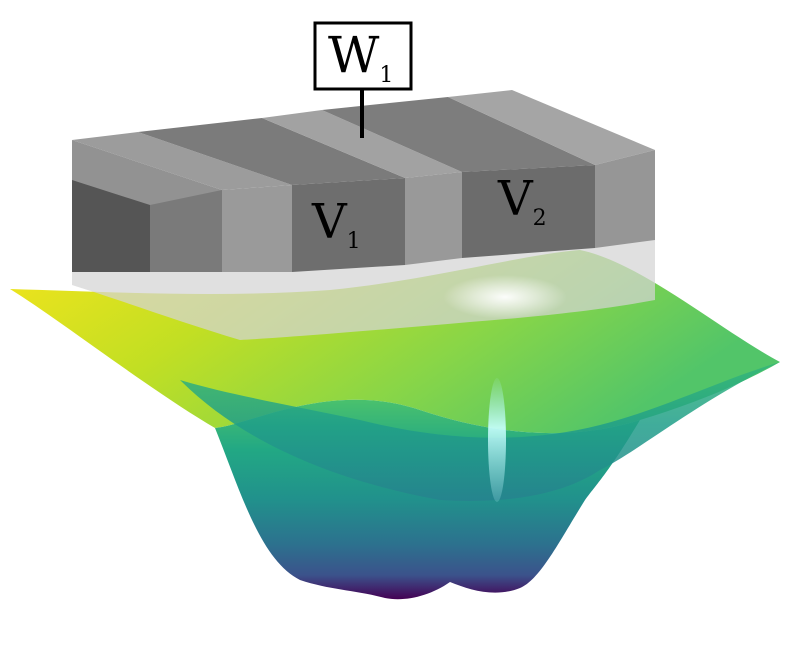 Image resolution: width=800 pixels, height=656 pixels. What do you see at coordinates (540, 218) in the screenshot?
I see `v2-subscript: 2` at bounding box center [540, 218].